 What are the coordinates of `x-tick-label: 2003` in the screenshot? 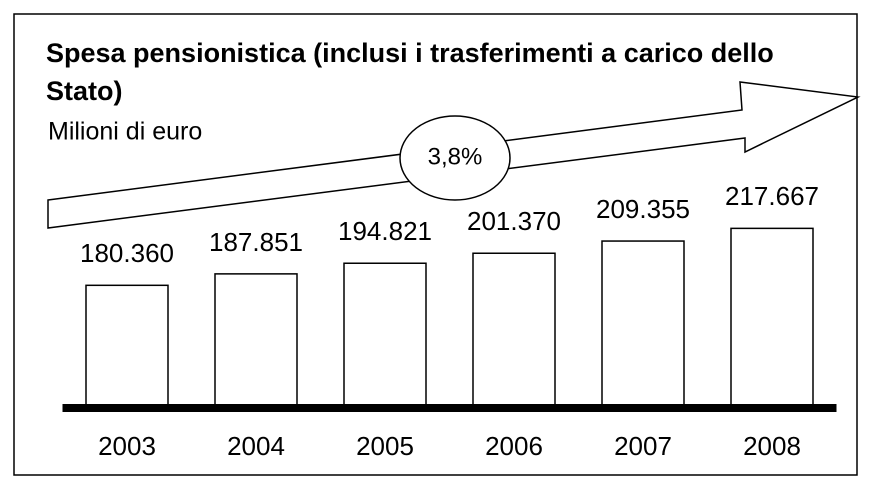 It's located at (127, 446).